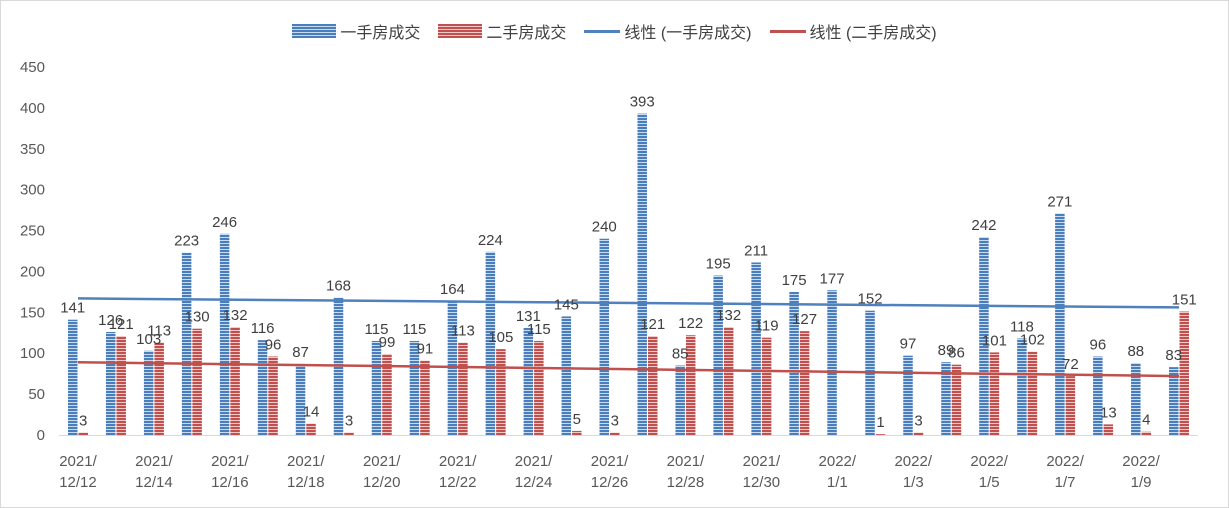  What do you see at coordinates (794, 280) in the screenshot?
I see `data-label-series-1: 175` at bounding box center [794, 280].